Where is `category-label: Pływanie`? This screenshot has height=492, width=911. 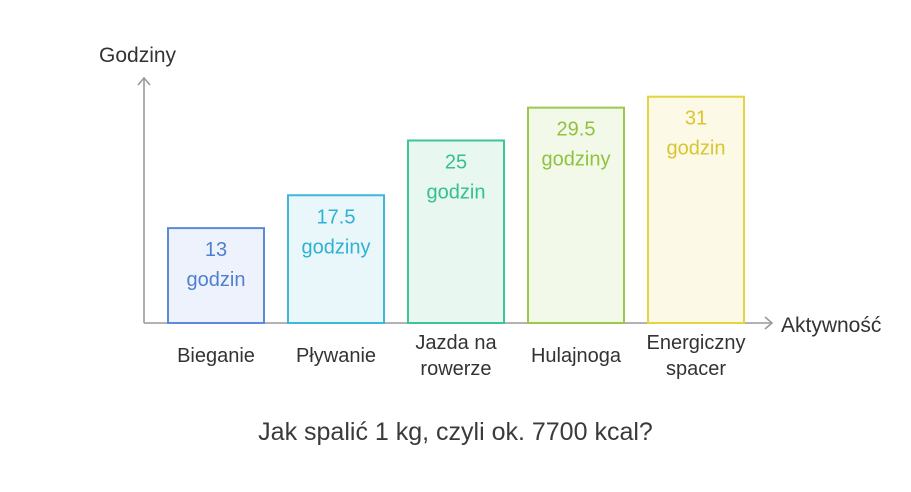
category-label: Pływanie is located at coordinates (336, 356).